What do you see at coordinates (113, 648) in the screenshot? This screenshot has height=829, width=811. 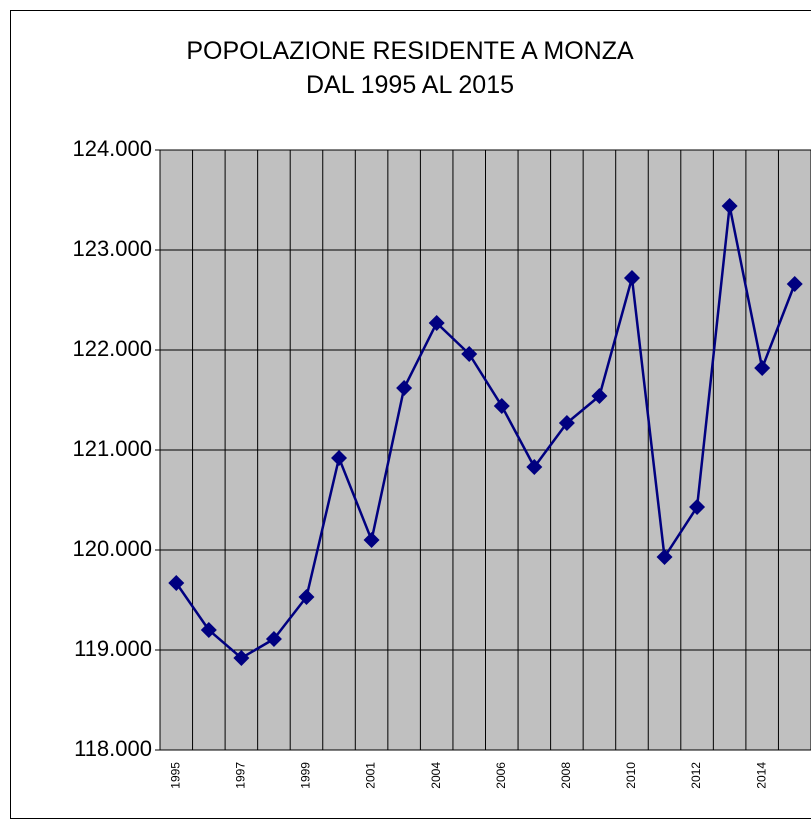 I see `y-tick-label: 119.000` at bounding box center [113, 648].